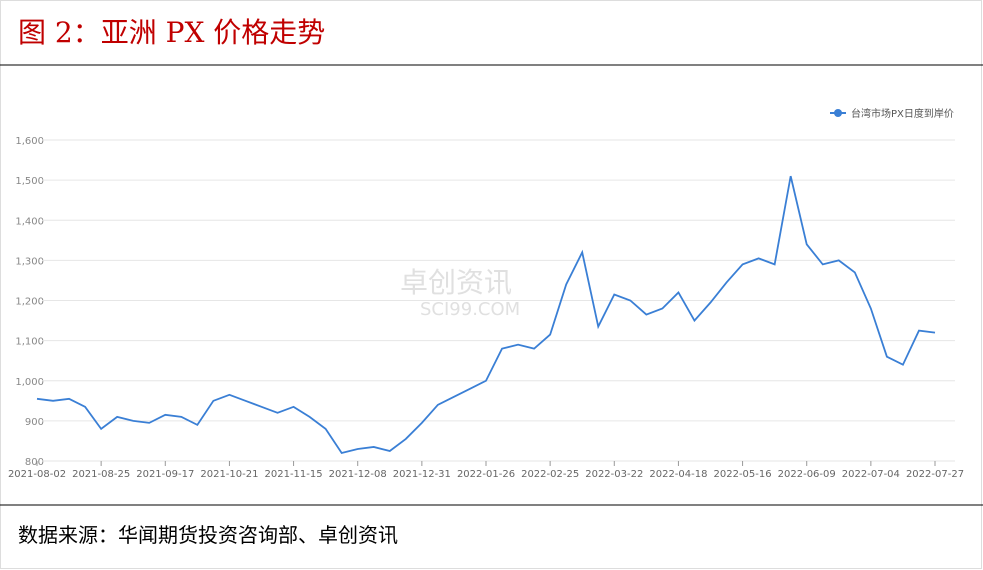 The image size is (983, 570). I want to click on x-tick-label: 2022-03-22, so click(614, 474).